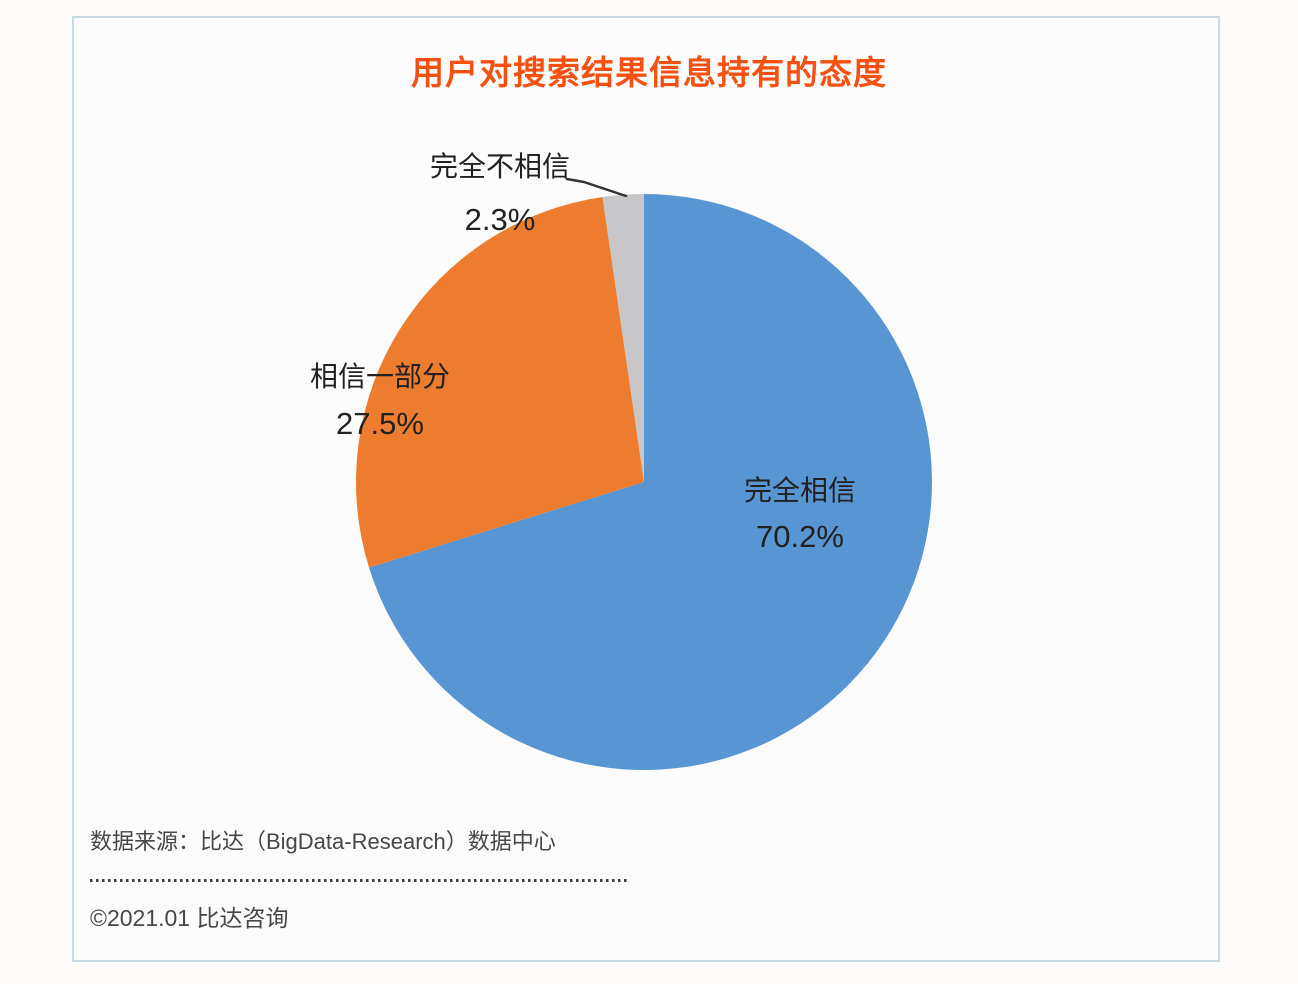 The width and height of the screenshot is (1298, 984). What do you see at coordinates (323, 841) in the screenshot?
I see `data-source-note: 数据来源：比达（BigData-Research）数据中心` at bounding box center [323, 841].